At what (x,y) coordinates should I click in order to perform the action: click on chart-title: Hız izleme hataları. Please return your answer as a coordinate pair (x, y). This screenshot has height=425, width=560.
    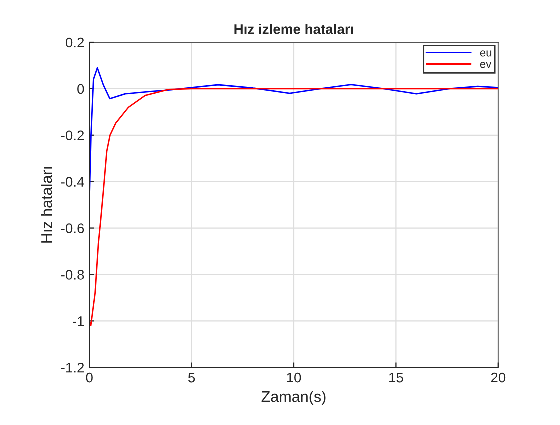
    Looking at the image, I should click on (294, 29).